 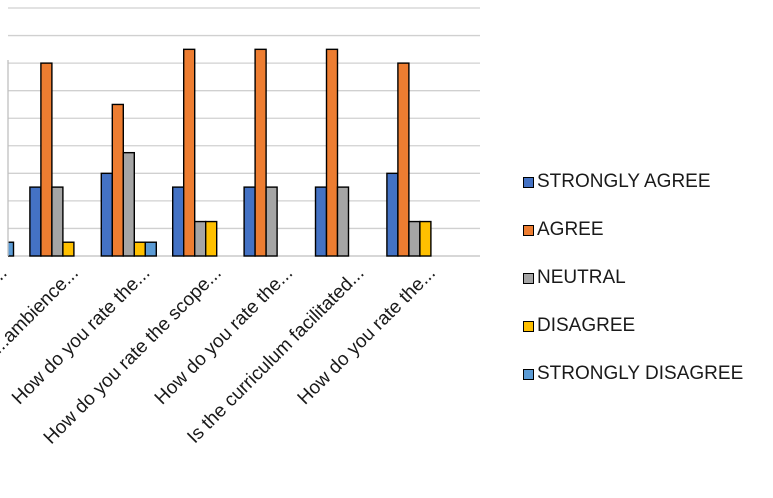 What do you see at coordinates (633, 278) in the screenshot?
I see `legend-item: NEUTRAL` at bounding box center [633, 278].